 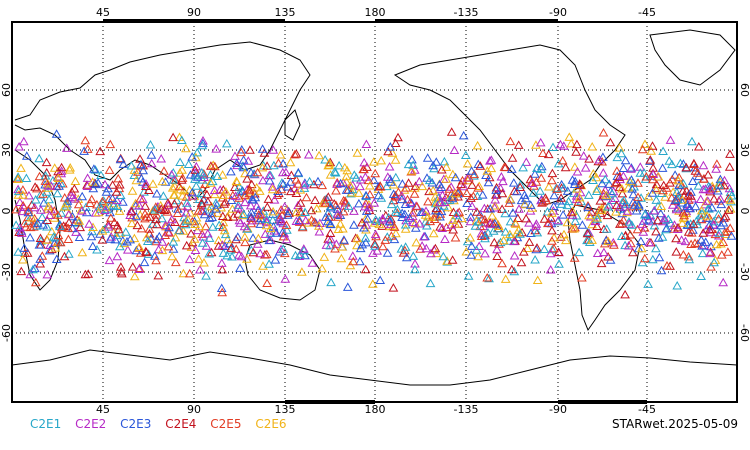 I want to click on lon-label-top: 90, so click(x=194, y=12).